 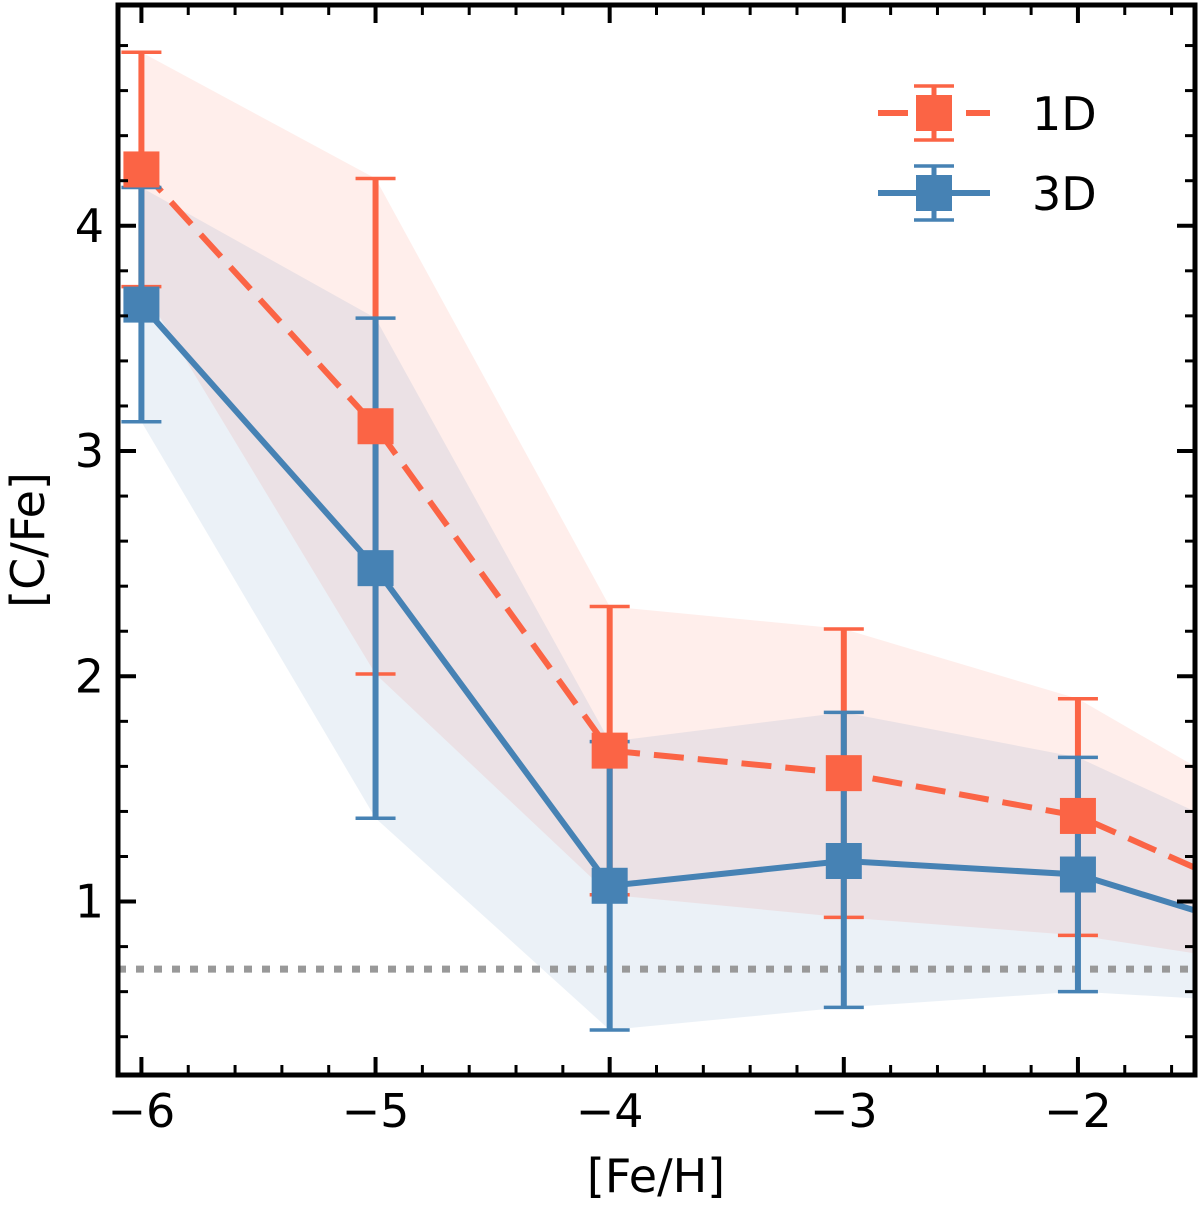 I want to click on x-axis-label: [Fe/H], so click(x=656, y=1176).